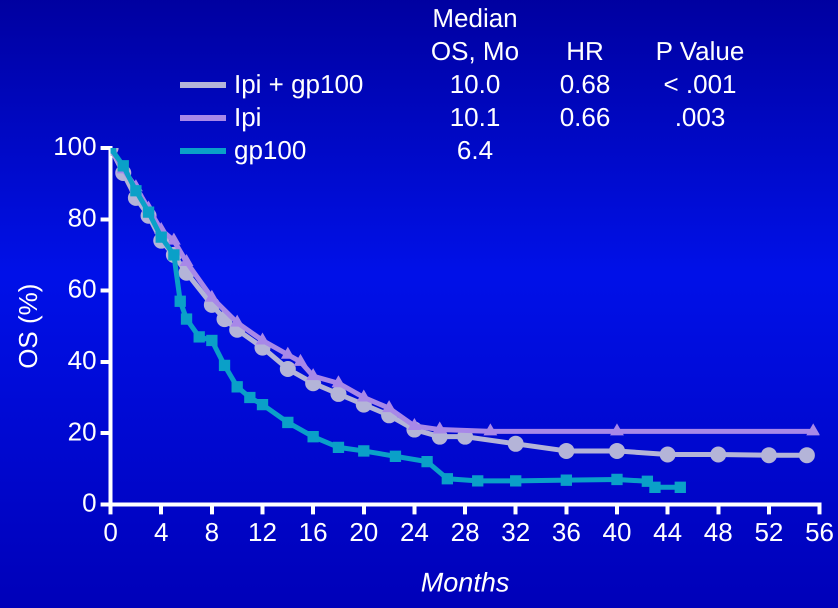  I want to click on text: 0.66, so click(585, 117).